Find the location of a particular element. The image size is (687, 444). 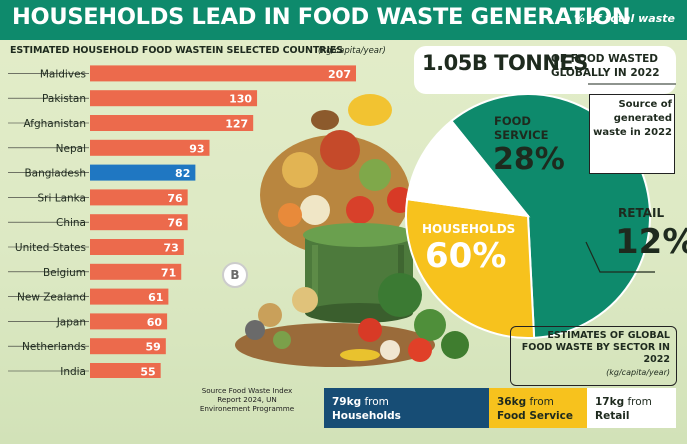

total-value: 1.05B TONNES is located at coordinates (505, 63).